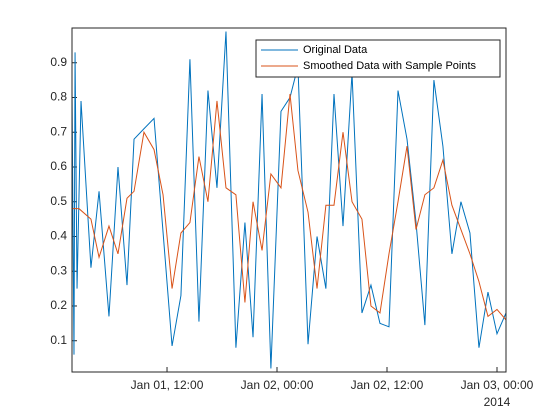 This screenshot has width=560, height=420. What do you see at coordinates (390, 66) in the screenshot?
I see `legend-label: Smoothed Data with Sample Points` at bounding box center [390, 66].